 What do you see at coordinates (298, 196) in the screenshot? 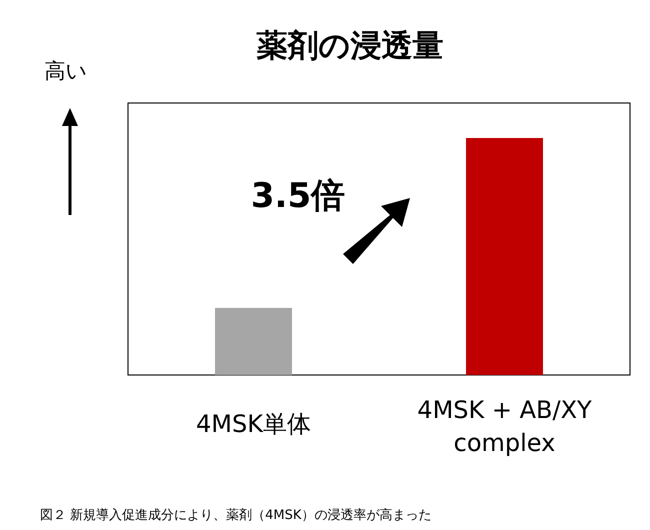
I see `annotation: 3.5倍` at bounding box center [298, 196].